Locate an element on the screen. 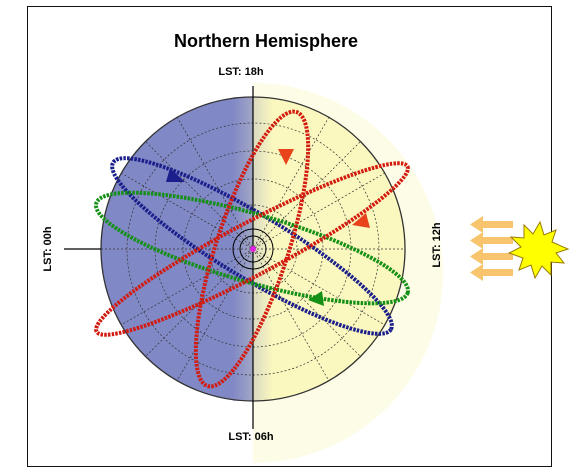 The width and height of the screenshot is (576, 474). label-lst-top: LST: 18h is located at coordinates (241, 72).